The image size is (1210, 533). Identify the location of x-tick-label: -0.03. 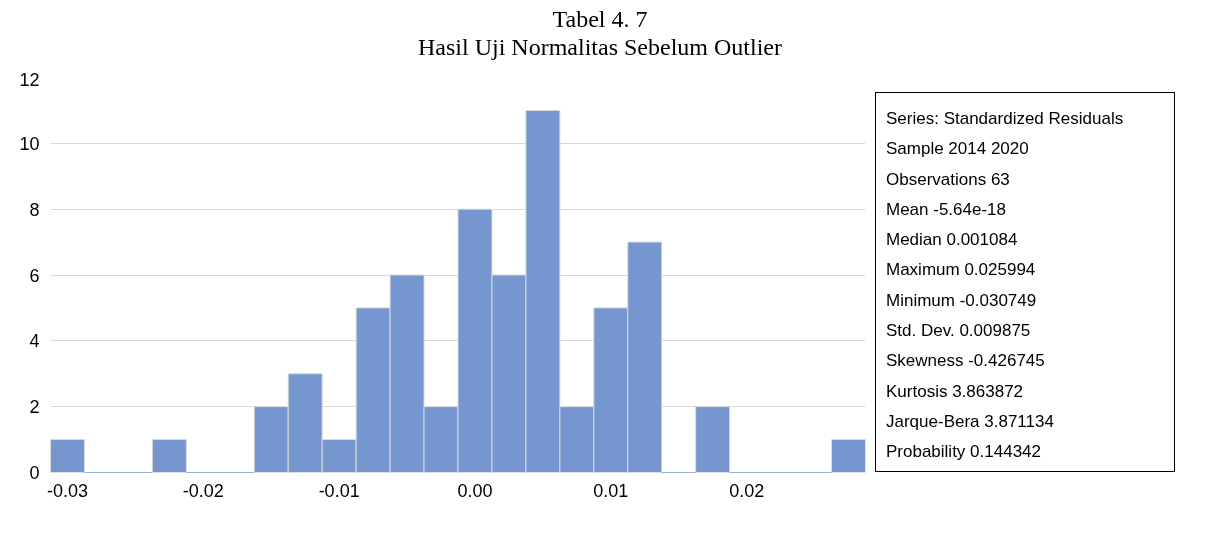
(67, 490).